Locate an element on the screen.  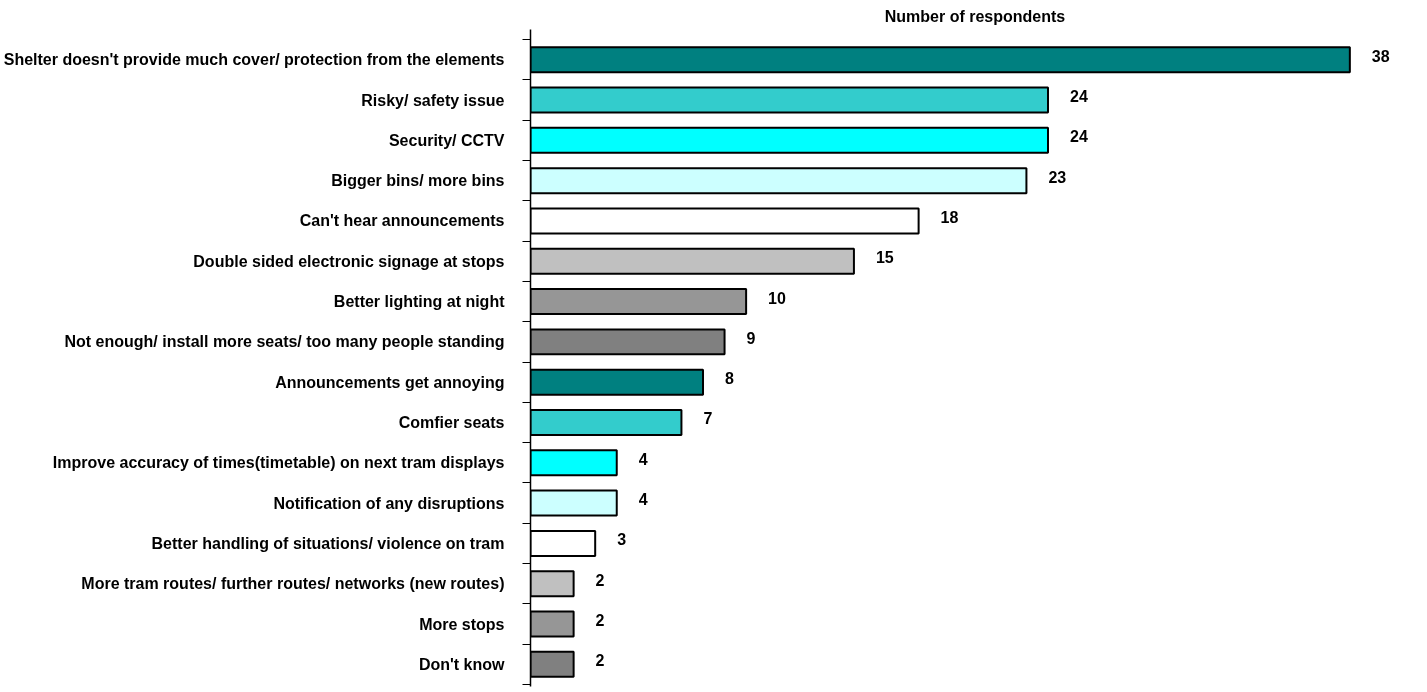
y-tick-label: Can't hear announcements is located at coordinates (402, 221).